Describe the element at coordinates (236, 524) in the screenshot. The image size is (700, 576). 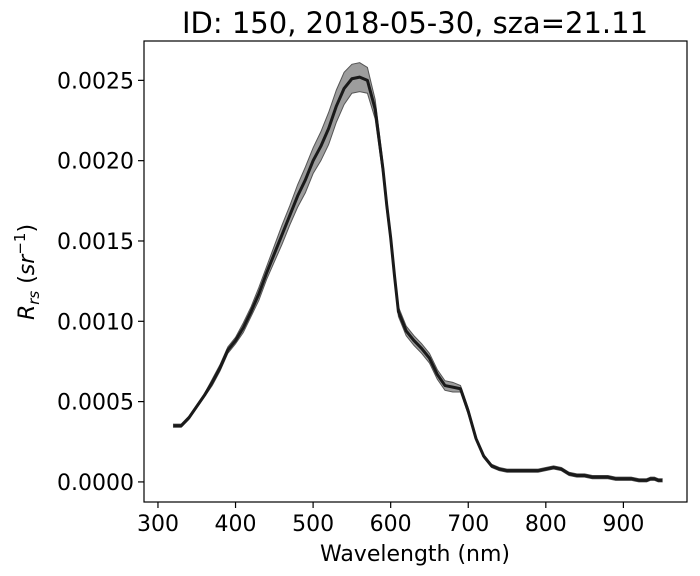
I see `x-tick-label: 400` at that location.